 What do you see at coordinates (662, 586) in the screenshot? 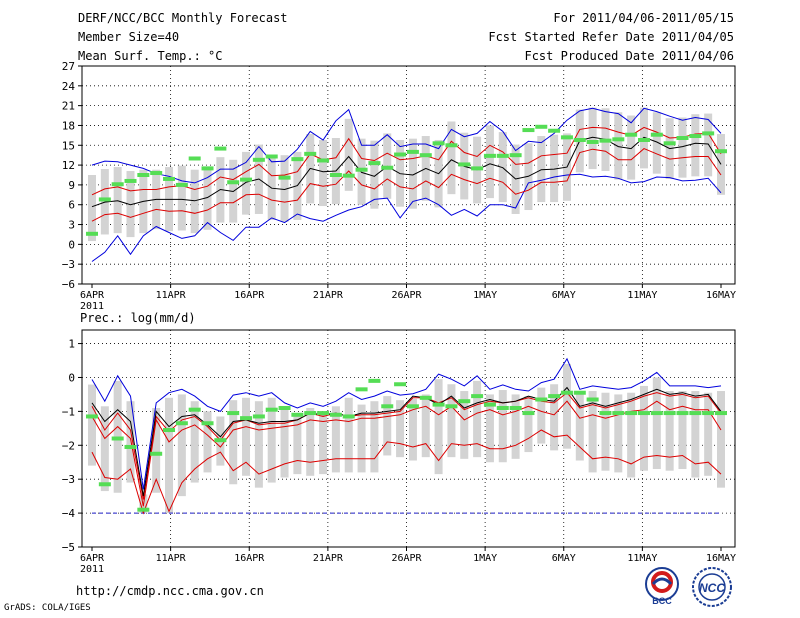
I see `bcc-logo: BCC` at bounding box center [662, 586].